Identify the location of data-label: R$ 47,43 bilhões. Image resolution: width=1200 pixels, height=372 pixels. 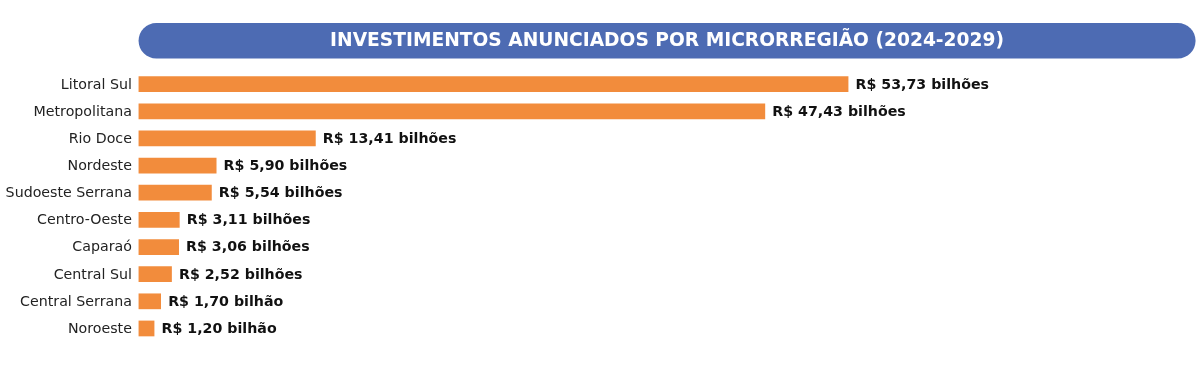
(839, 110).